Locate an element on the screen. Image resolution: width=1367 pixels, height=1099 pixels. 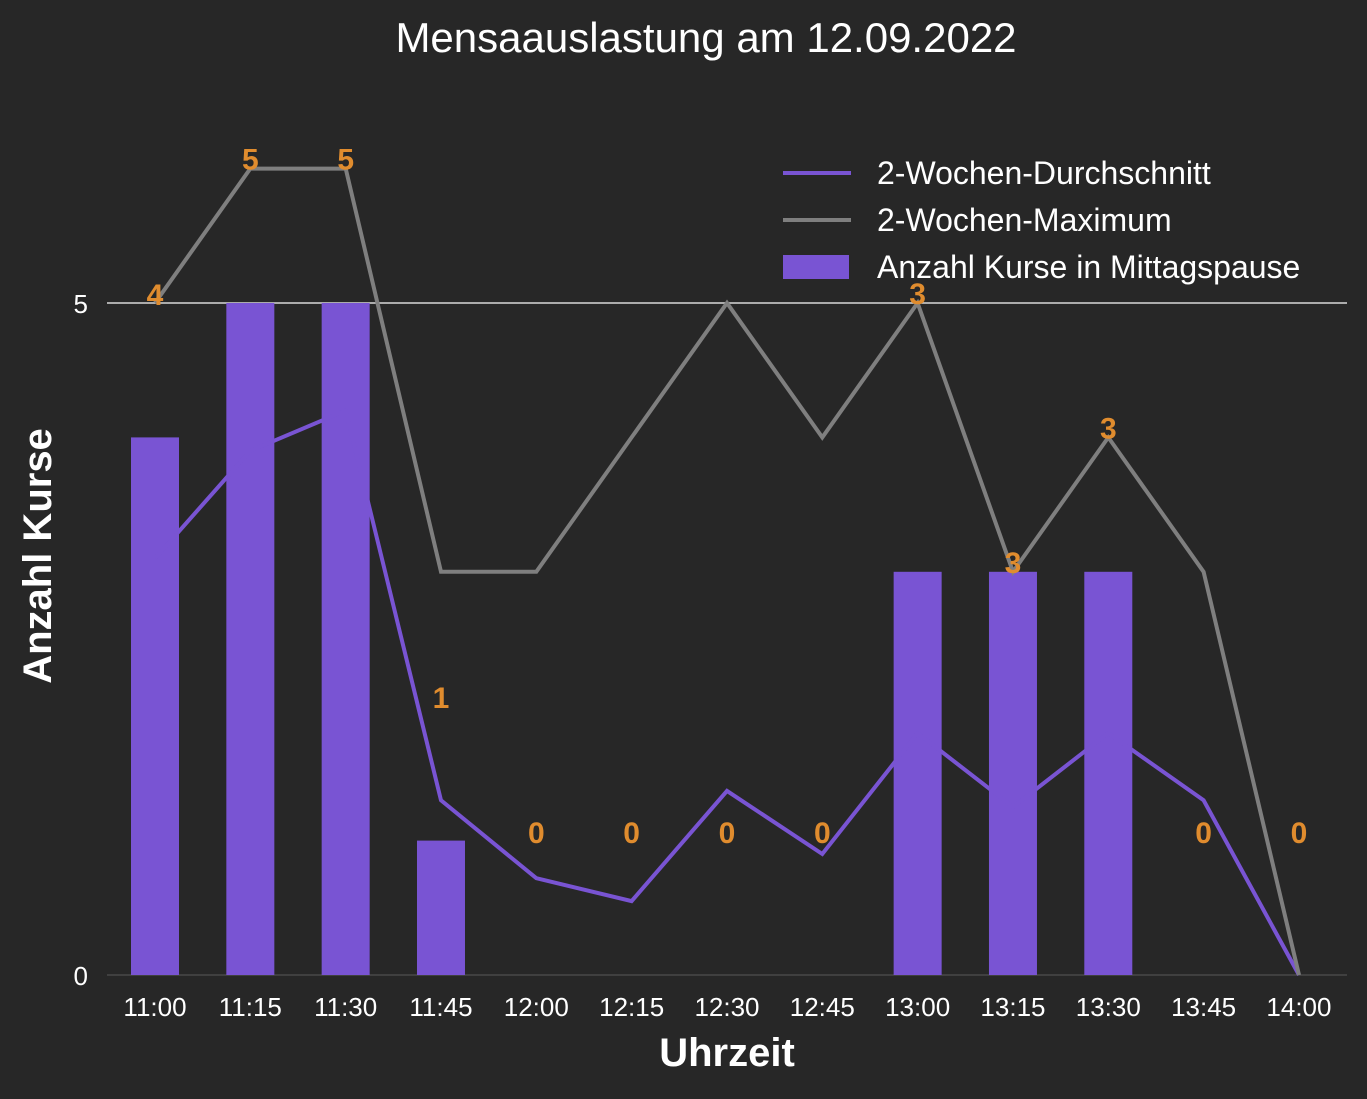
y-tick-label: 0 is located at coordinates (81, 976).